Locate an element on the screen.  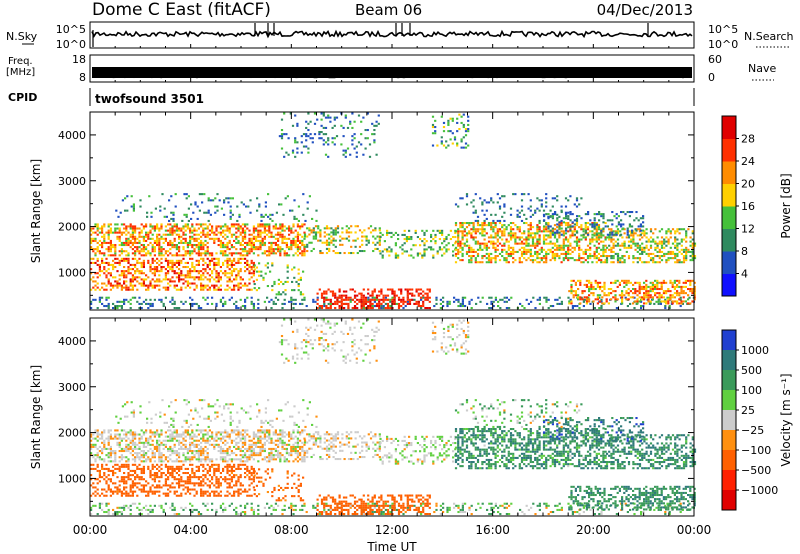
sky-right-tick-bottom: 10^0 is located at coordinates (723, 44).